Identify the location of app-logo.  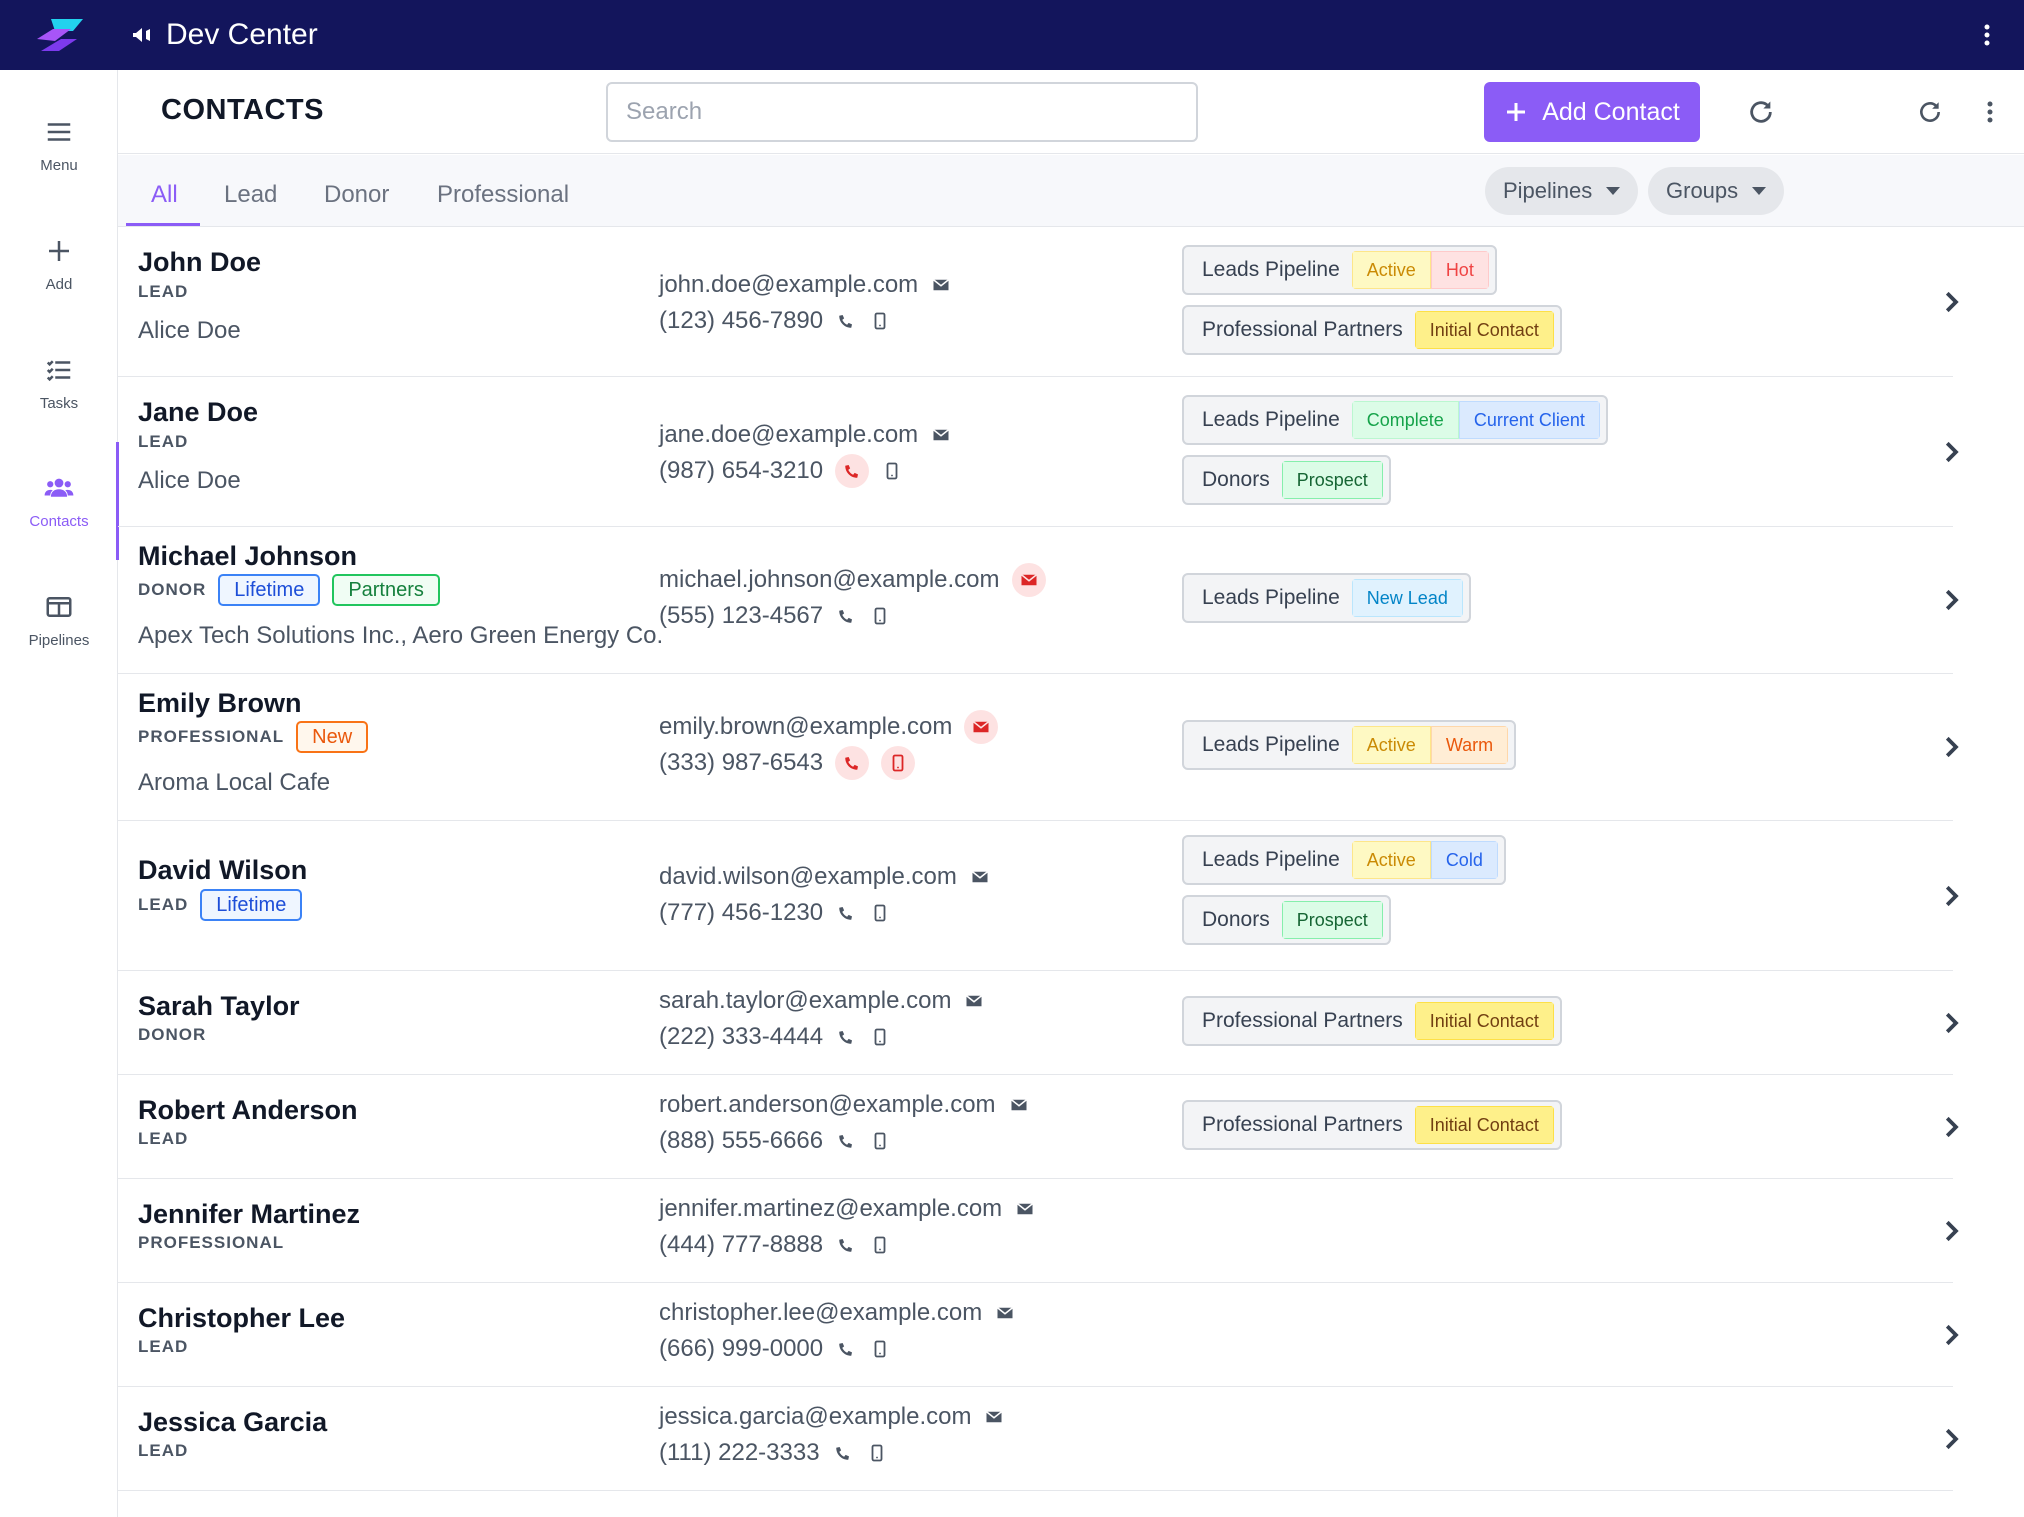
(59, 35).